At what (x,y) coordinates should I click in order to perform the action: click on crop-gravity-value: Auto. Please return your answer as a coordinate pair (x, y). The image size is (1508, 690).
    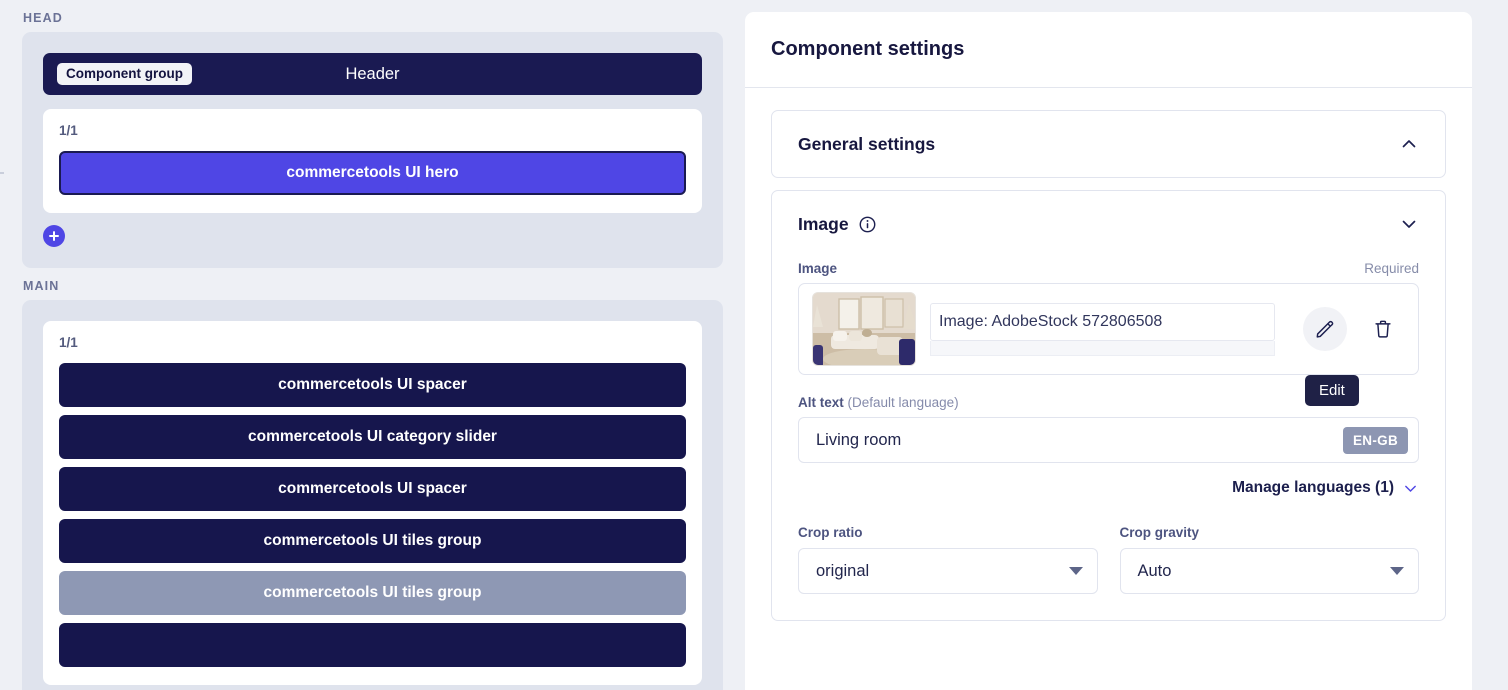
    Looking at the image, I should click on (1154, 570).